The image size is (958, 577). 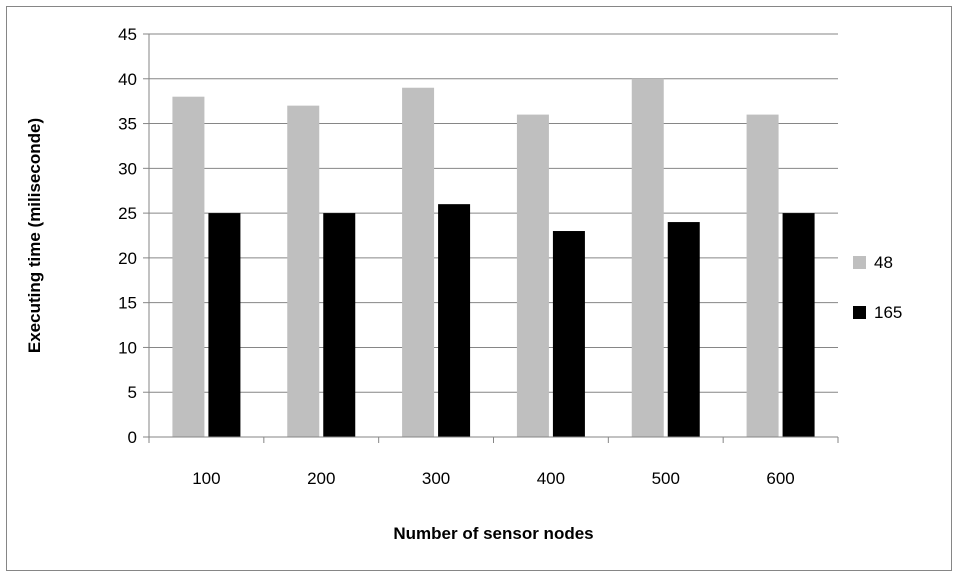 What do you see at coordinates (206, 478) in the screenshot?
I see `x-tick-label: 100` at bounding box center [206, 478].